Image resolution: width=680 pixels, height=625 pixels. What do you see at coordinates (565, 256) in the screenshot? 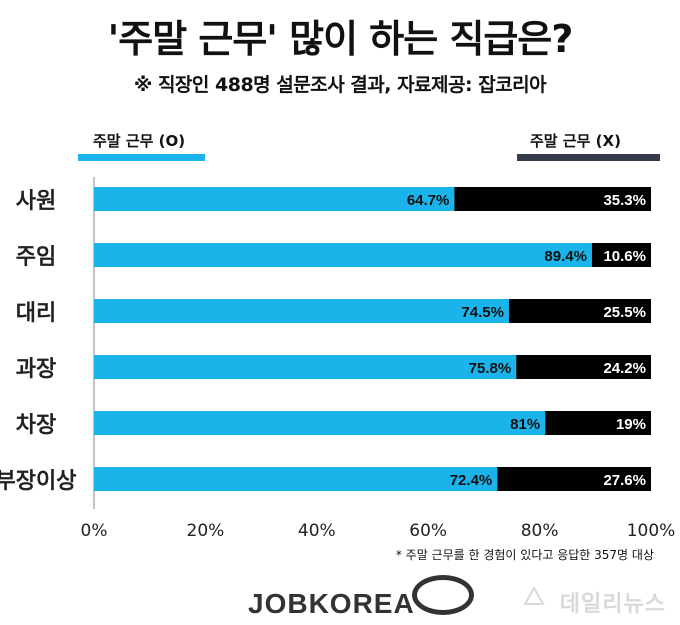
I see `data-label: 89.4%` at bounding box center [565, 256].